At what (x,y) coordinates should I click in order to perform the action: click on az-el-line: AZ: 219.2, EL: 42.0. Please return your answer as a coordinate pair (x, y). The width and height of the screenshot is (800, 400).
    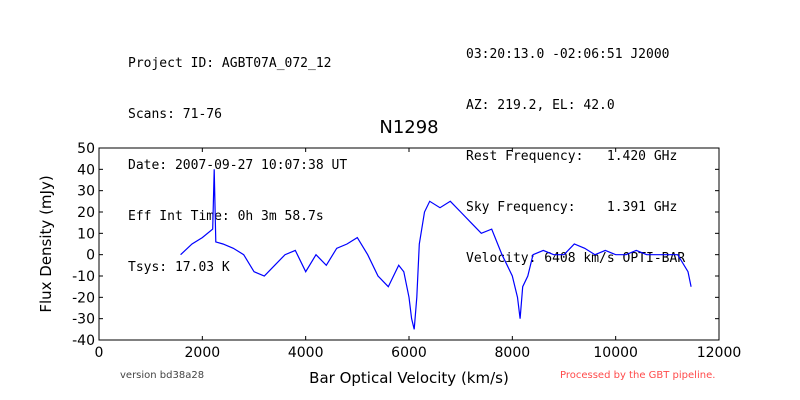
    Looking at the image, I should click on (540, 105).